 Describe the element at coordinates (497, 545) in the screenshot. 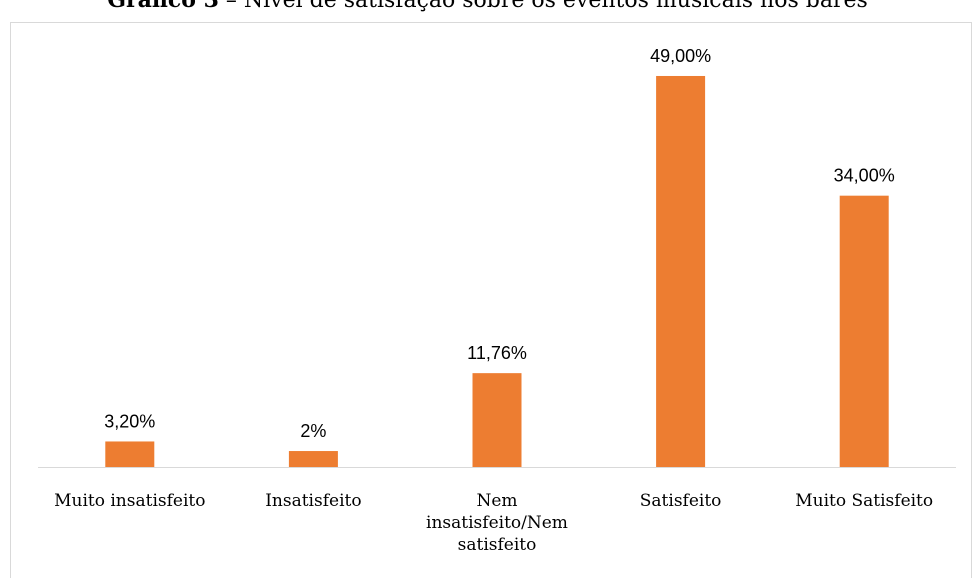

I see `category-label-line: satisfeito` at that location.